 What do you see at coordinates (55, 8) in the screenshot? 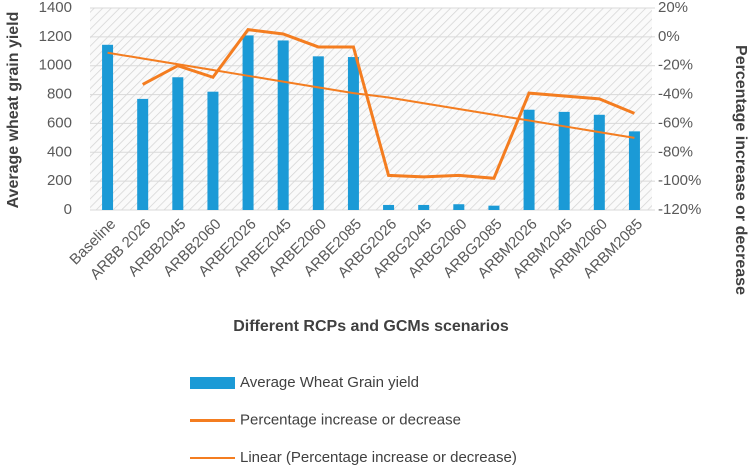
I see `y-tick-label: 1400` at bounding box center [55, 8].